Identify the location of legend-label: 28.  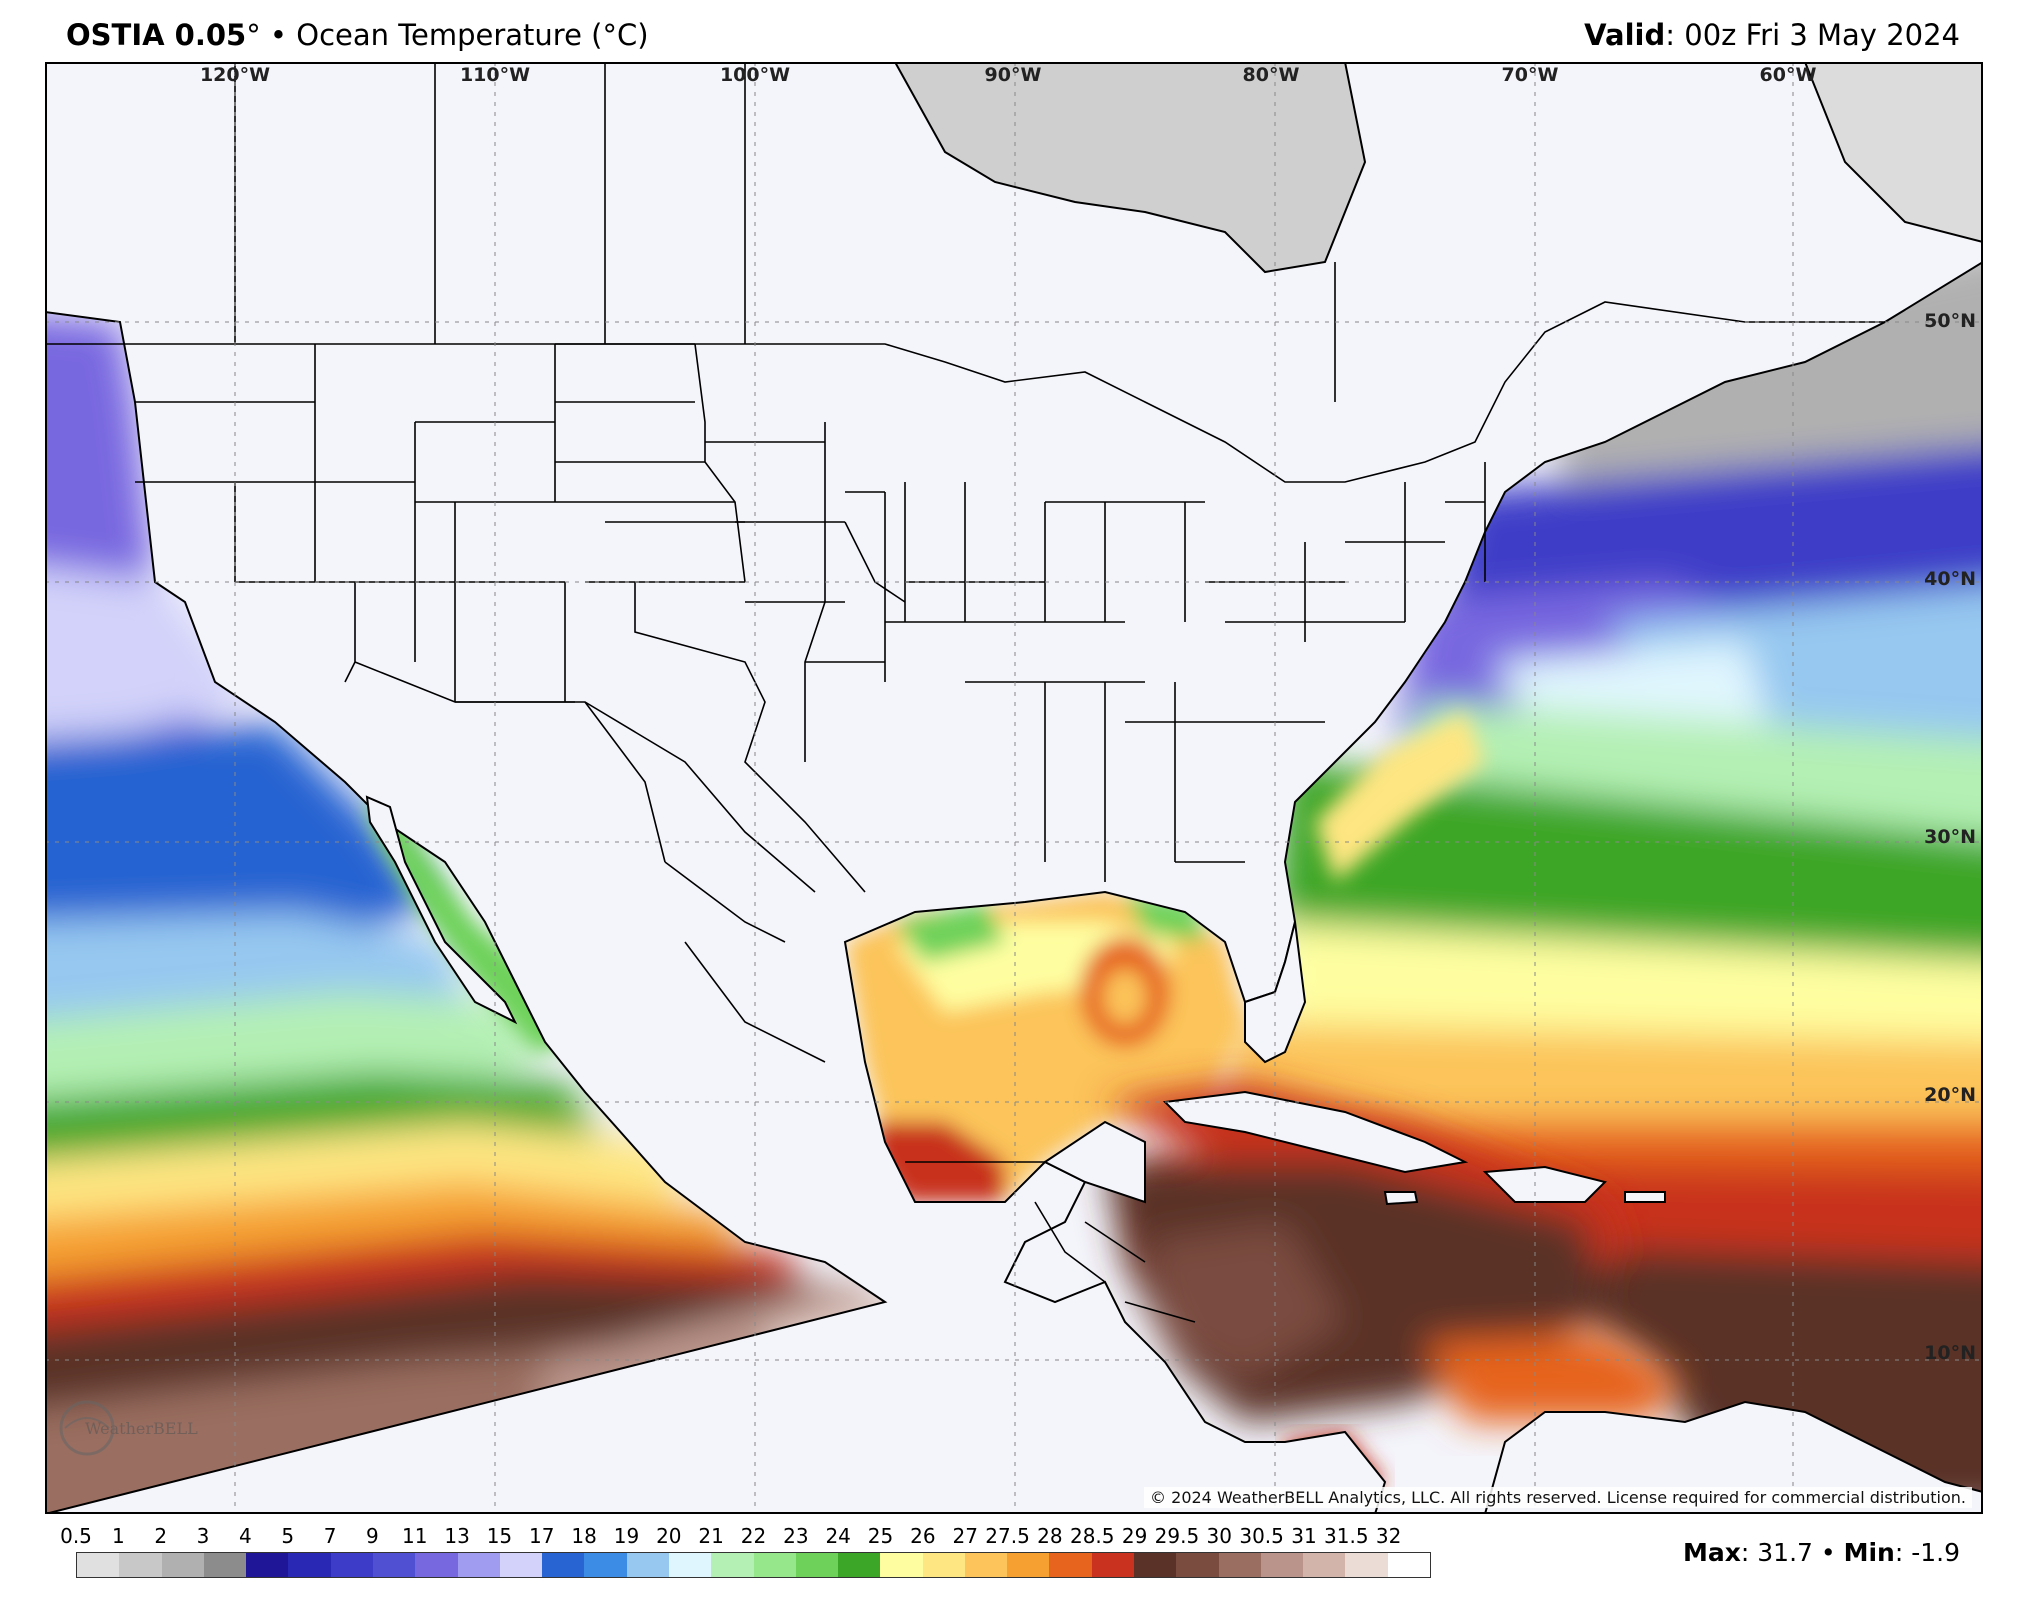
(1050, 1536).